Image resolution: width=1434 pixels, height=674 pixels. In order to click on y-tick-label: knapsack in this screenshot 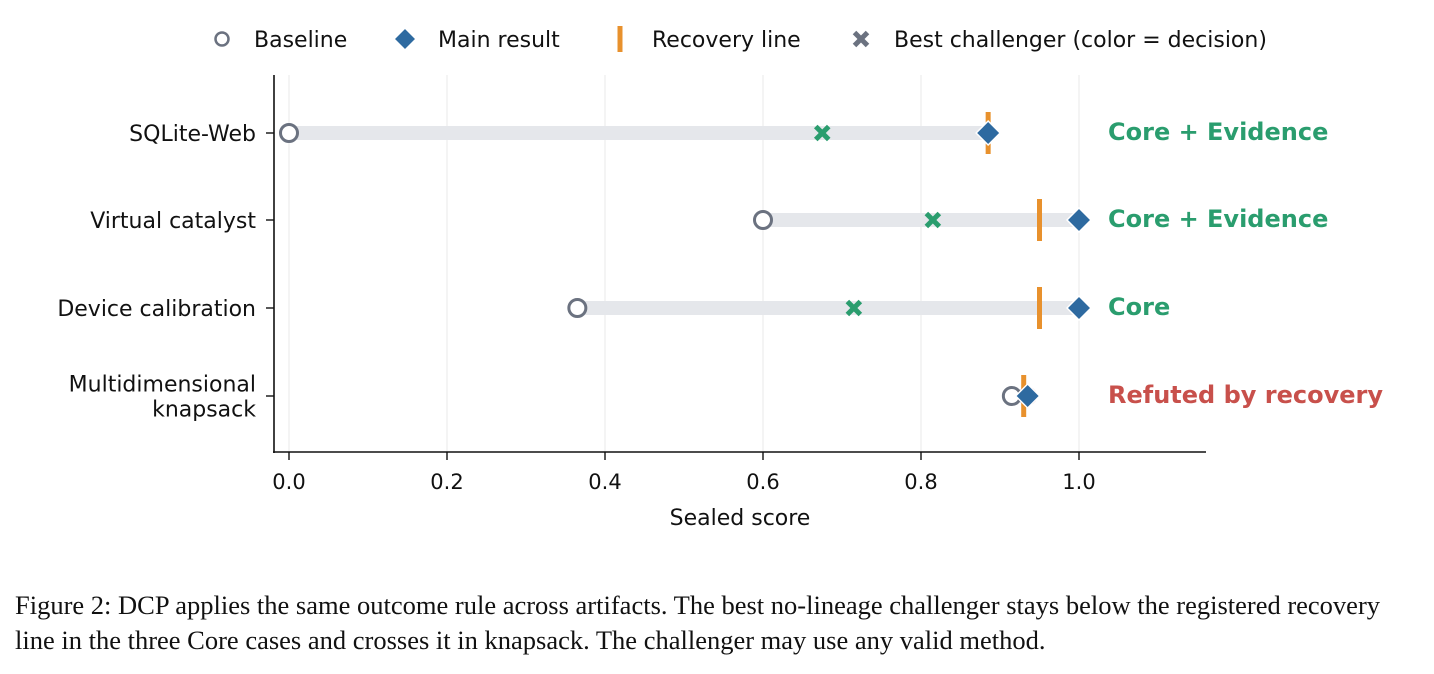, I will do `click(204, 410)`.